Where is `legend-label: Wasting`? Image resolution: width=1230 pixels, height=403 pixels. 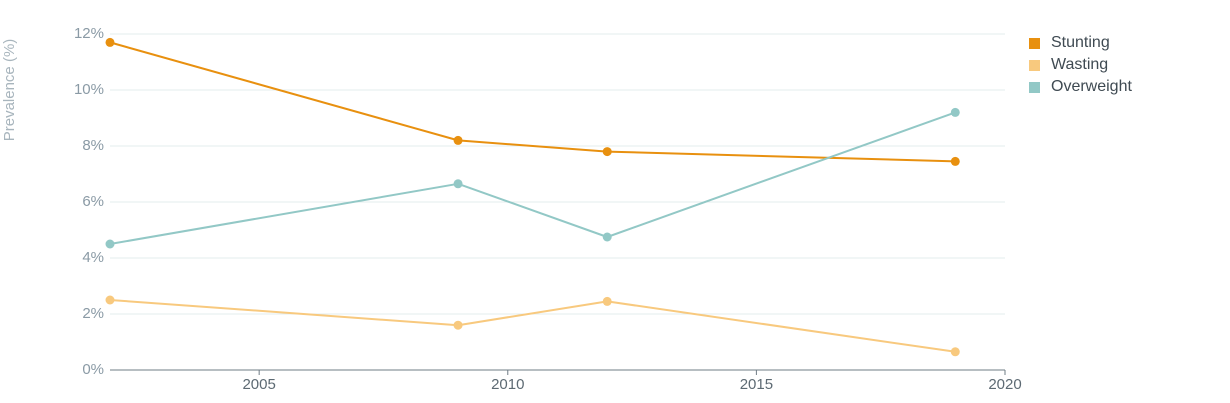
legend-label: Wasting is located at coordinates (1079, 64).